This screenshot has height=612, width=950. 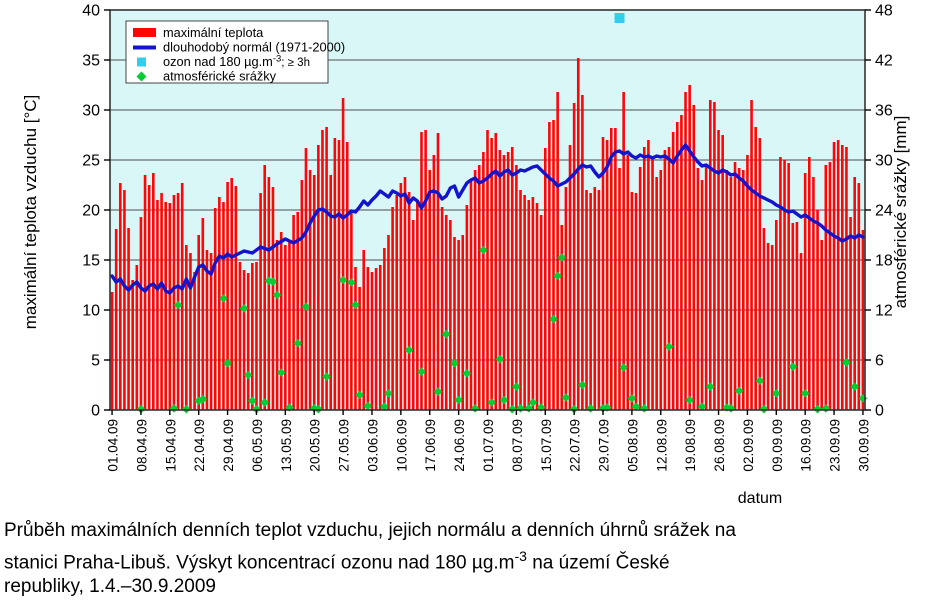 What do you see at coordinates (141, 76) in the screenshot?
I see `legend-swatch-precip` at bounding box center [141, 76].